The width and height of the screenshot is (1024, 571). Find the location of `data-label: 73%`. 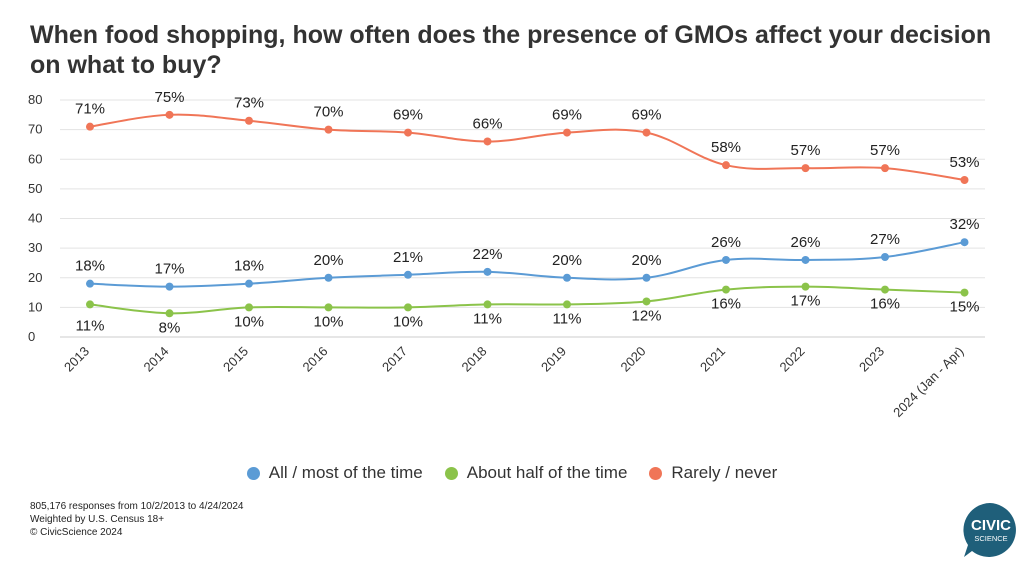

data-label: 73% is located at coordinates (249, 103).